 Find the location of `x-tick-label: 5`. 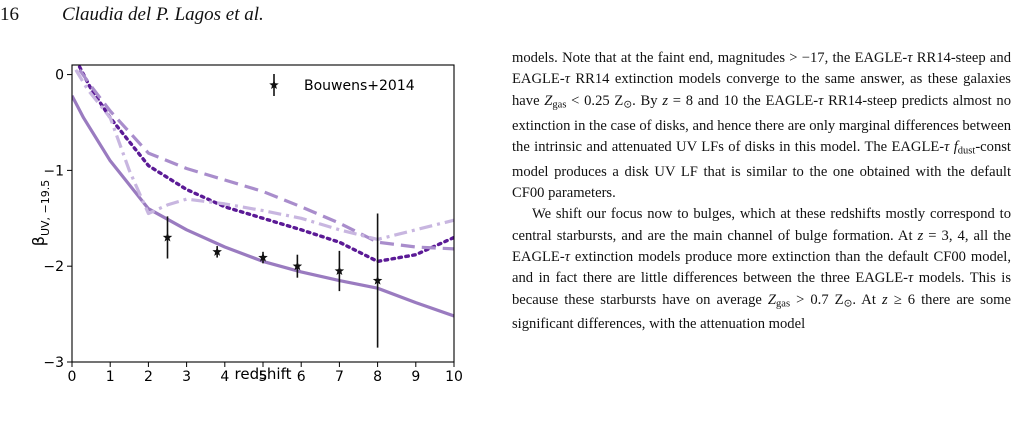

x-tick-label: 5 is located at coordinates (263, 377).